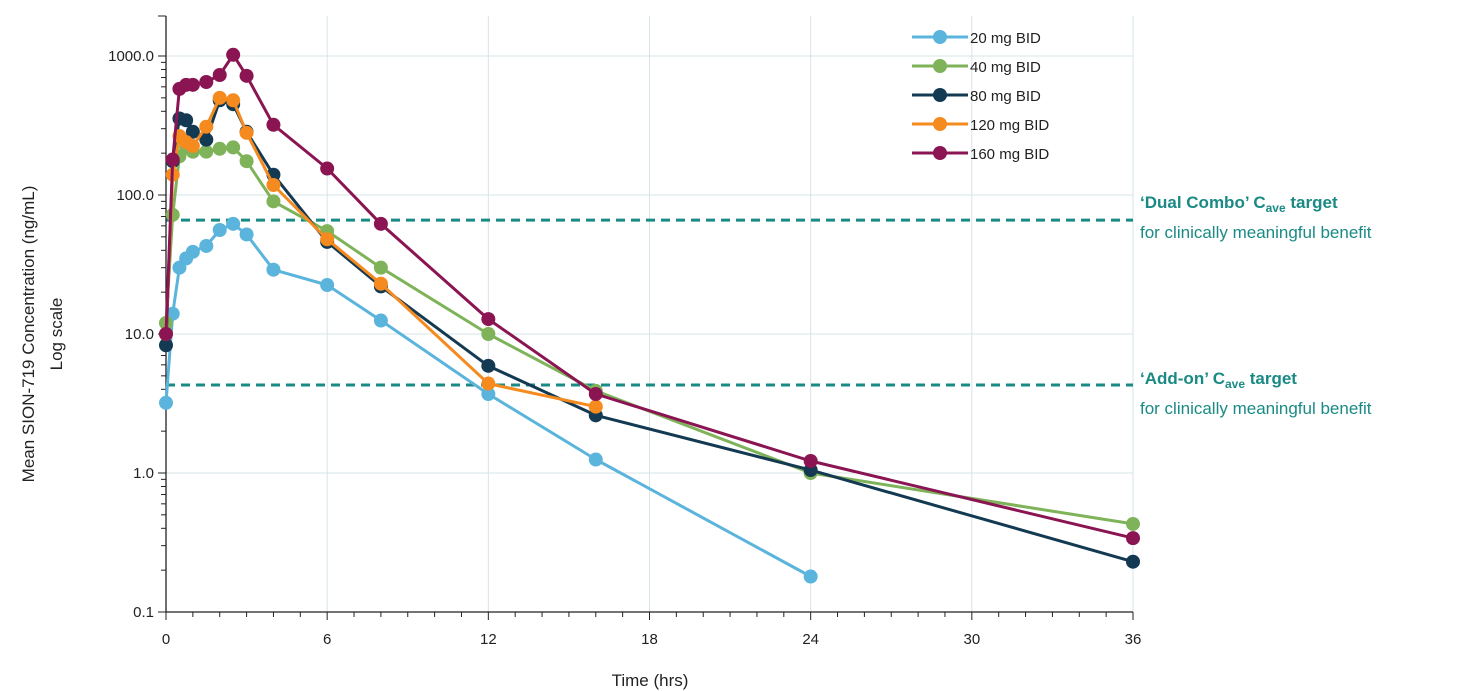  What do you see at coordinates (131, 56) in the screenshot?
I see `y-tick-label: 1000.0` at bounding box center [131, 56].